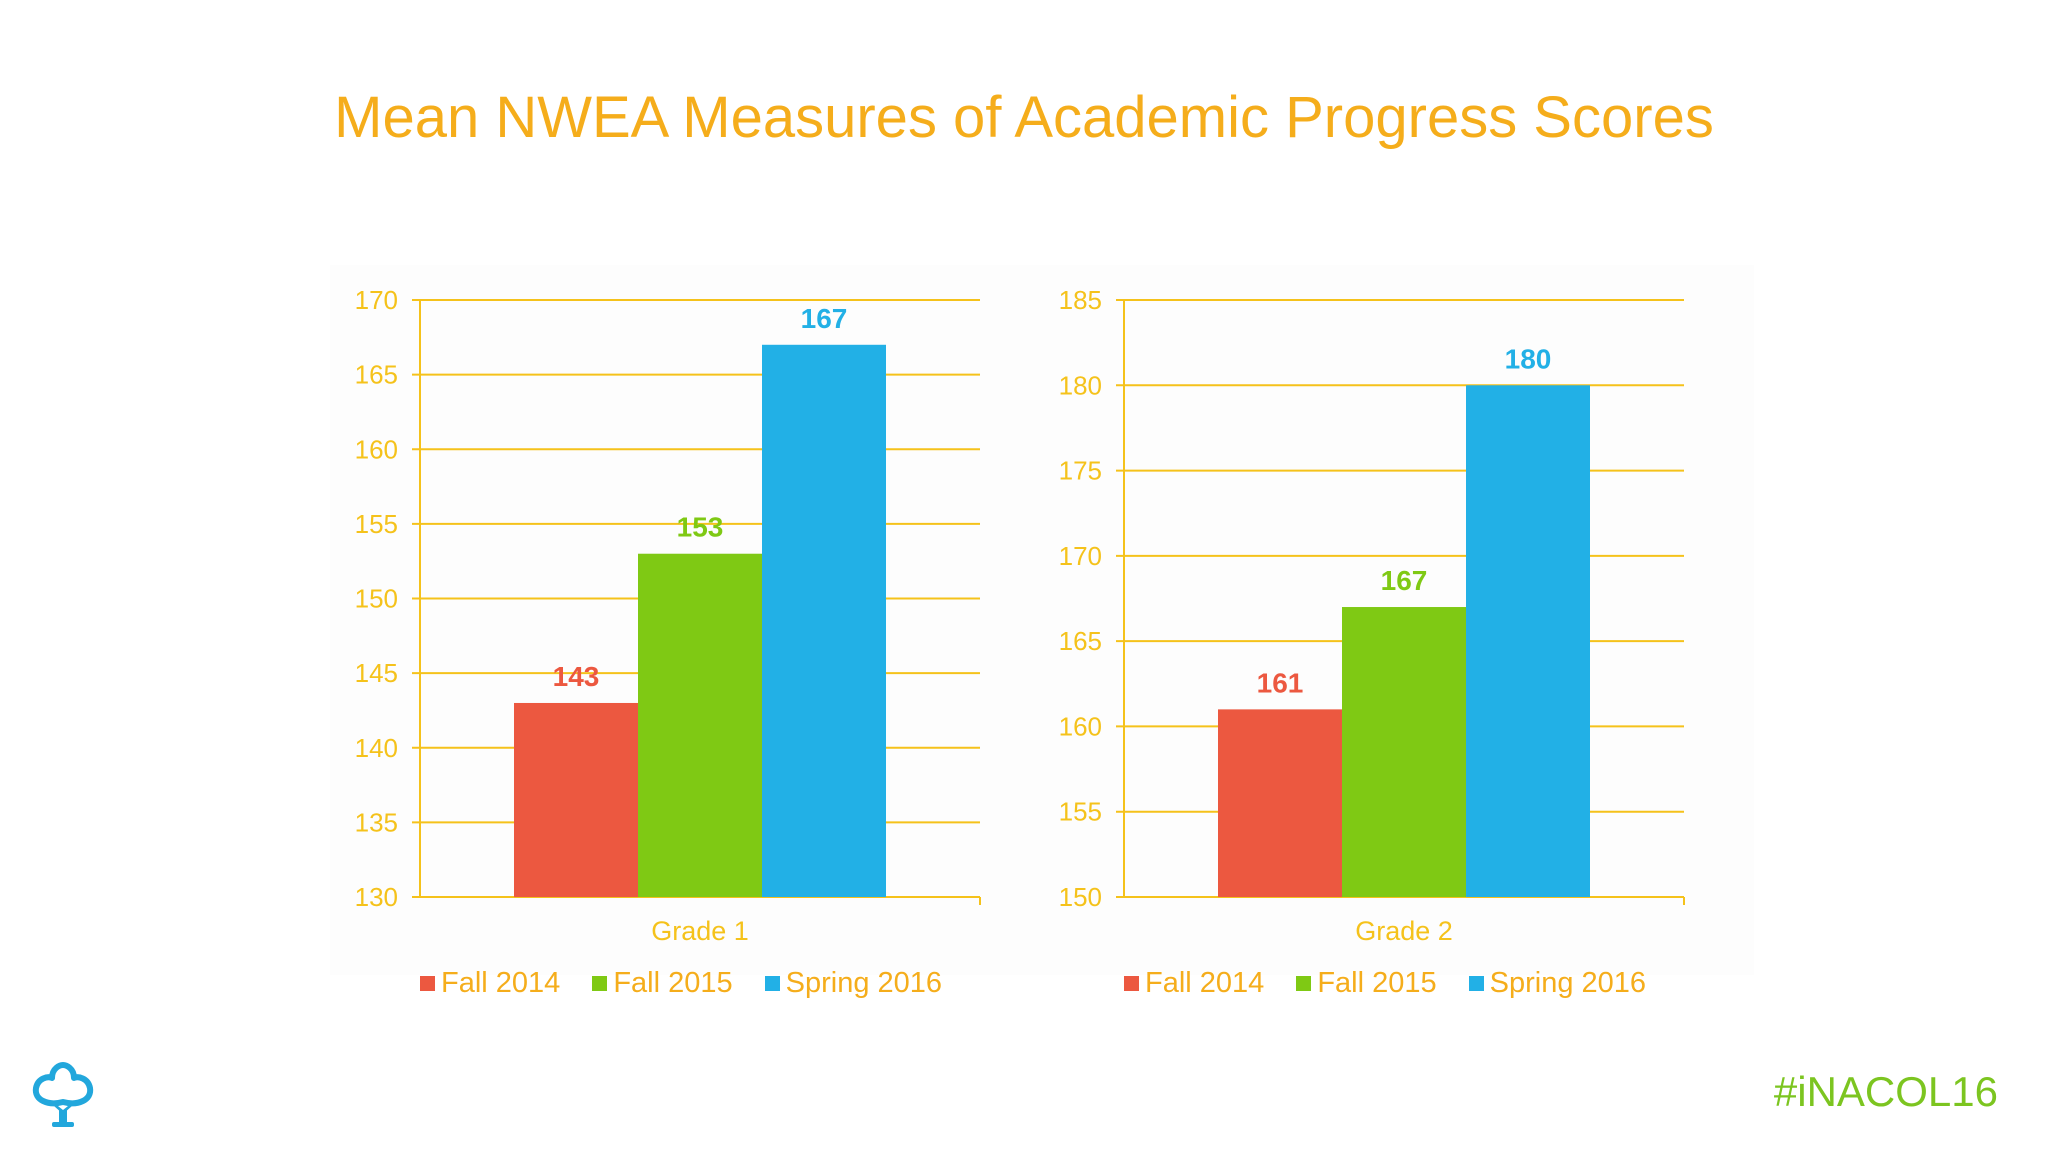  Describe the element at coordinates (376, 897) in the screenshot. I see `y-tick-label: 130` at that location.